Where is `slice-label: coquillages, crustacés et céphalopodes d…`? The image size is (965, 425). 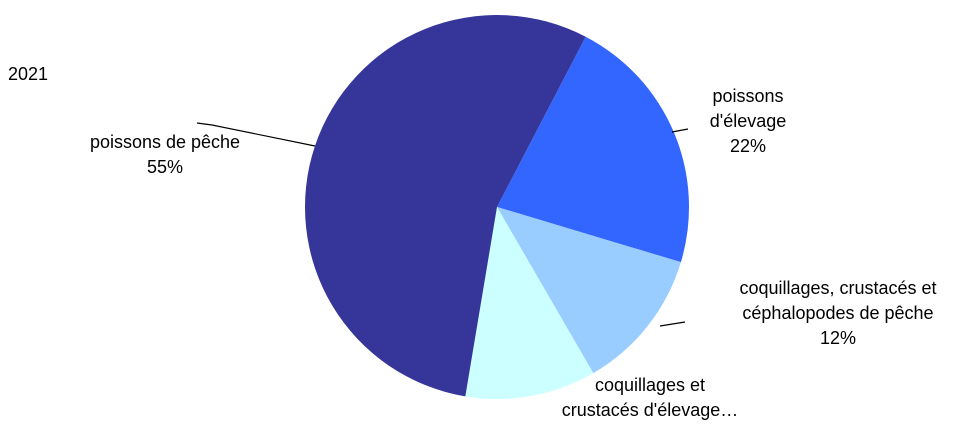
slice-label: coquillages, crustacés et céphalopodes d… is located at coordinates (837, 313).